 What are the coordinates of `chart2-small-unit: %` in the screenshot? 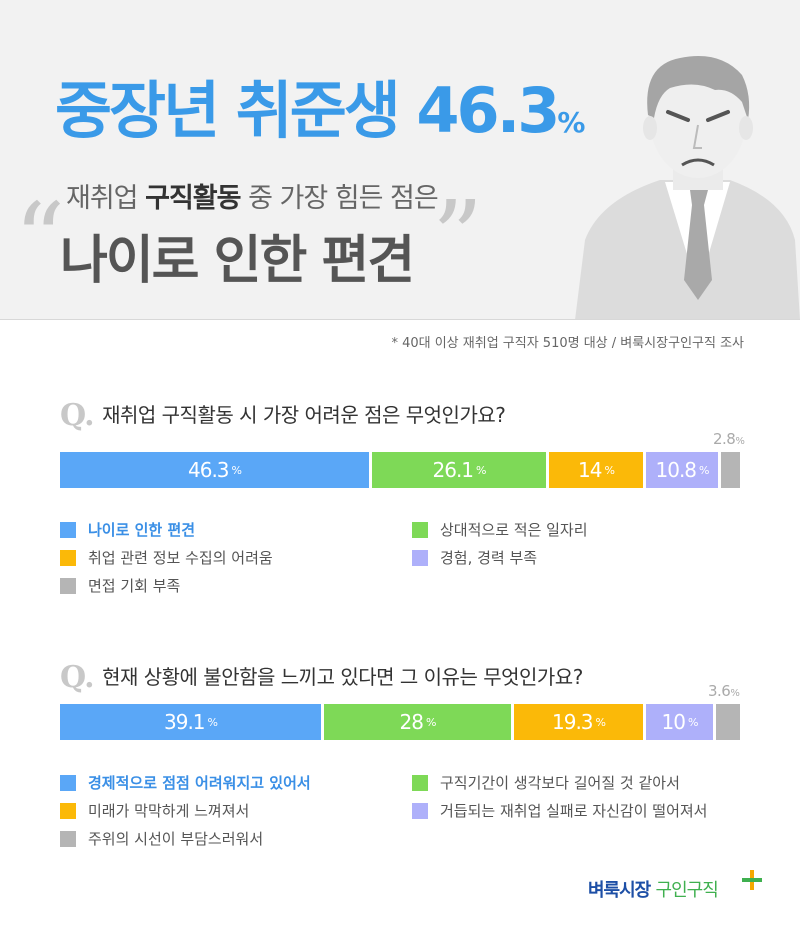 It's located at (735, 693).